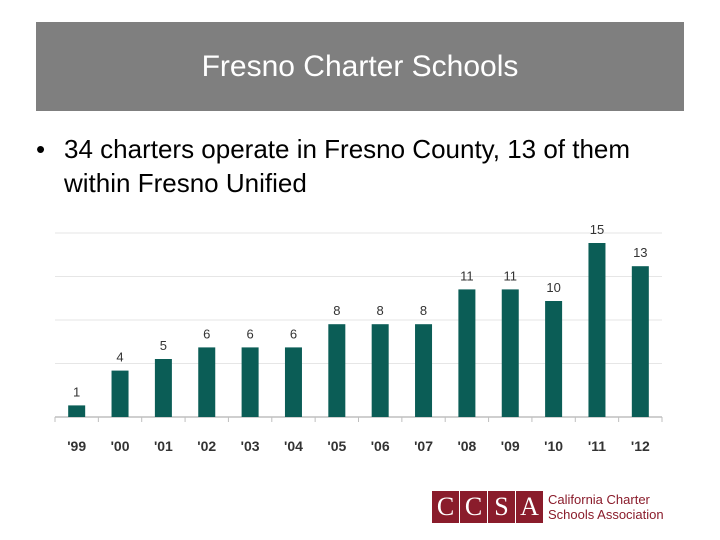 The width and height of the screenshot is (720, 540). I want to click on title-bar: Fresno Charter Schools, so click(360, 66).